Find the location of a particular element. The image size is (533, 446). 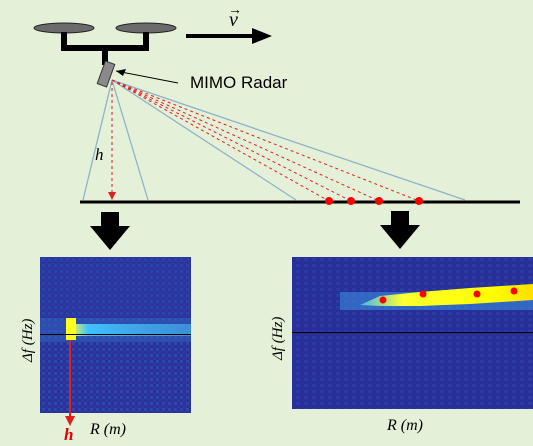

target-points is located at coordinates (374, 201).